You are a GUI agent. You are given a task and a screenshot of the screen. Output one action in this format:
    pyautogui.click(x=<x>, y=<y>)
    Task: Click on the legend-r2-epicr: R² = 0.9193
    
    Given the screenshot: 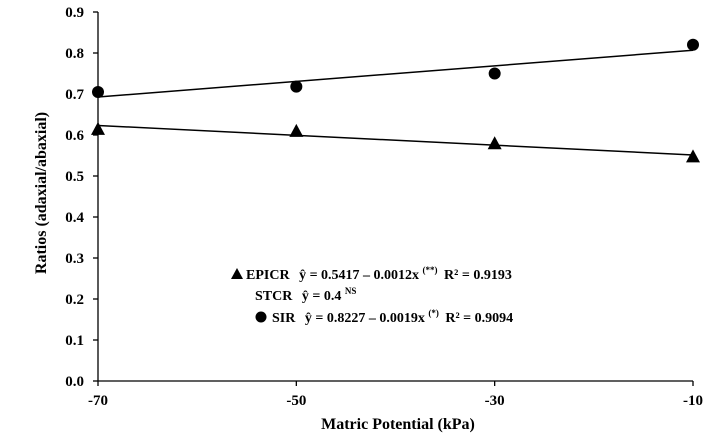 What is the action you would take?
    pyautogui.click(x=478, y=275)
    